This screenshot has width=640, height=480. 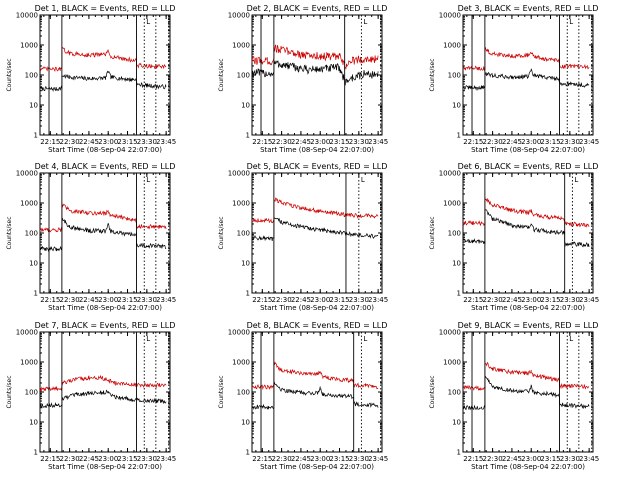 I want to click on panel-title: Det 9, BLACK = Events, RED = LLD, so click(x=528, y=325).